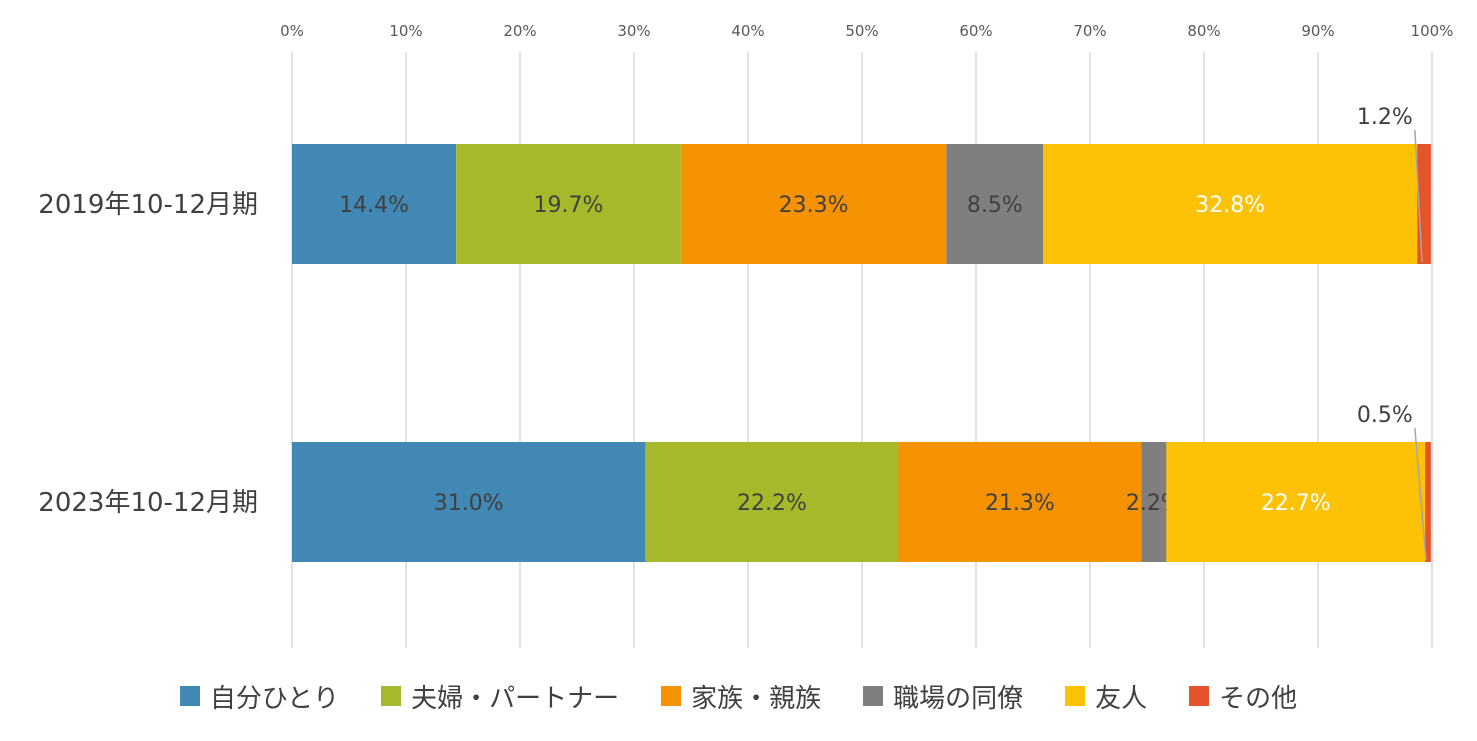 Image resolution: width=1477 pixels, height=741 pixels. I want to click on x-tick-label: 10%, so click(405, 31).